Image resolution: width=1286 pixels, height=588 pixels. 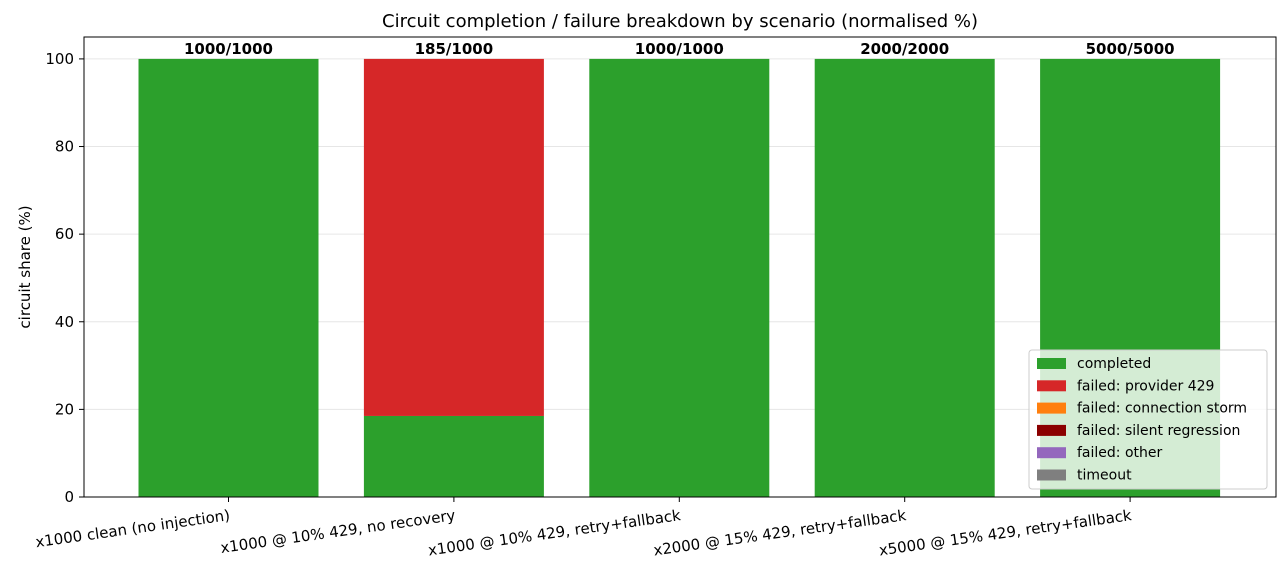 What do you see at coordinates (132, 528) in the screenshot?
I see `x-tick-label: x1000 clean (no injection)` at bounding box center [132, 528].